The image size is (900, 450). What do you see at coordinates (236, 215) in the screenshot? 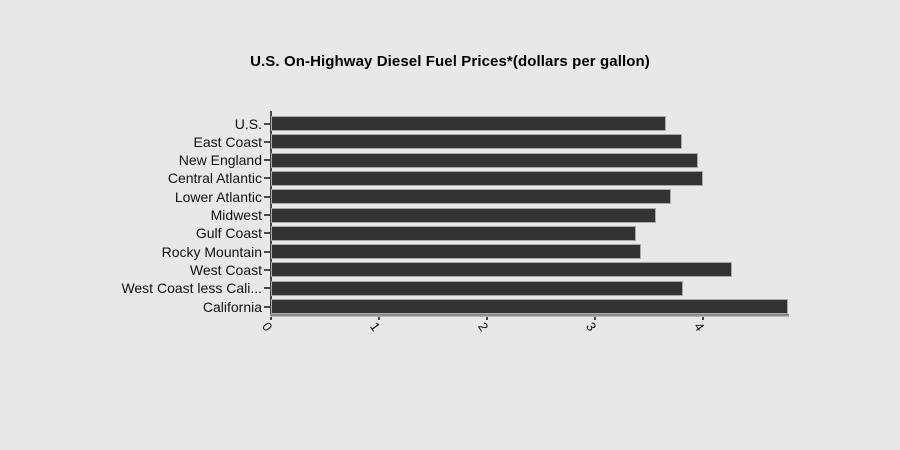
I see `category-label: Midwest` at bounding box center [236, 215].